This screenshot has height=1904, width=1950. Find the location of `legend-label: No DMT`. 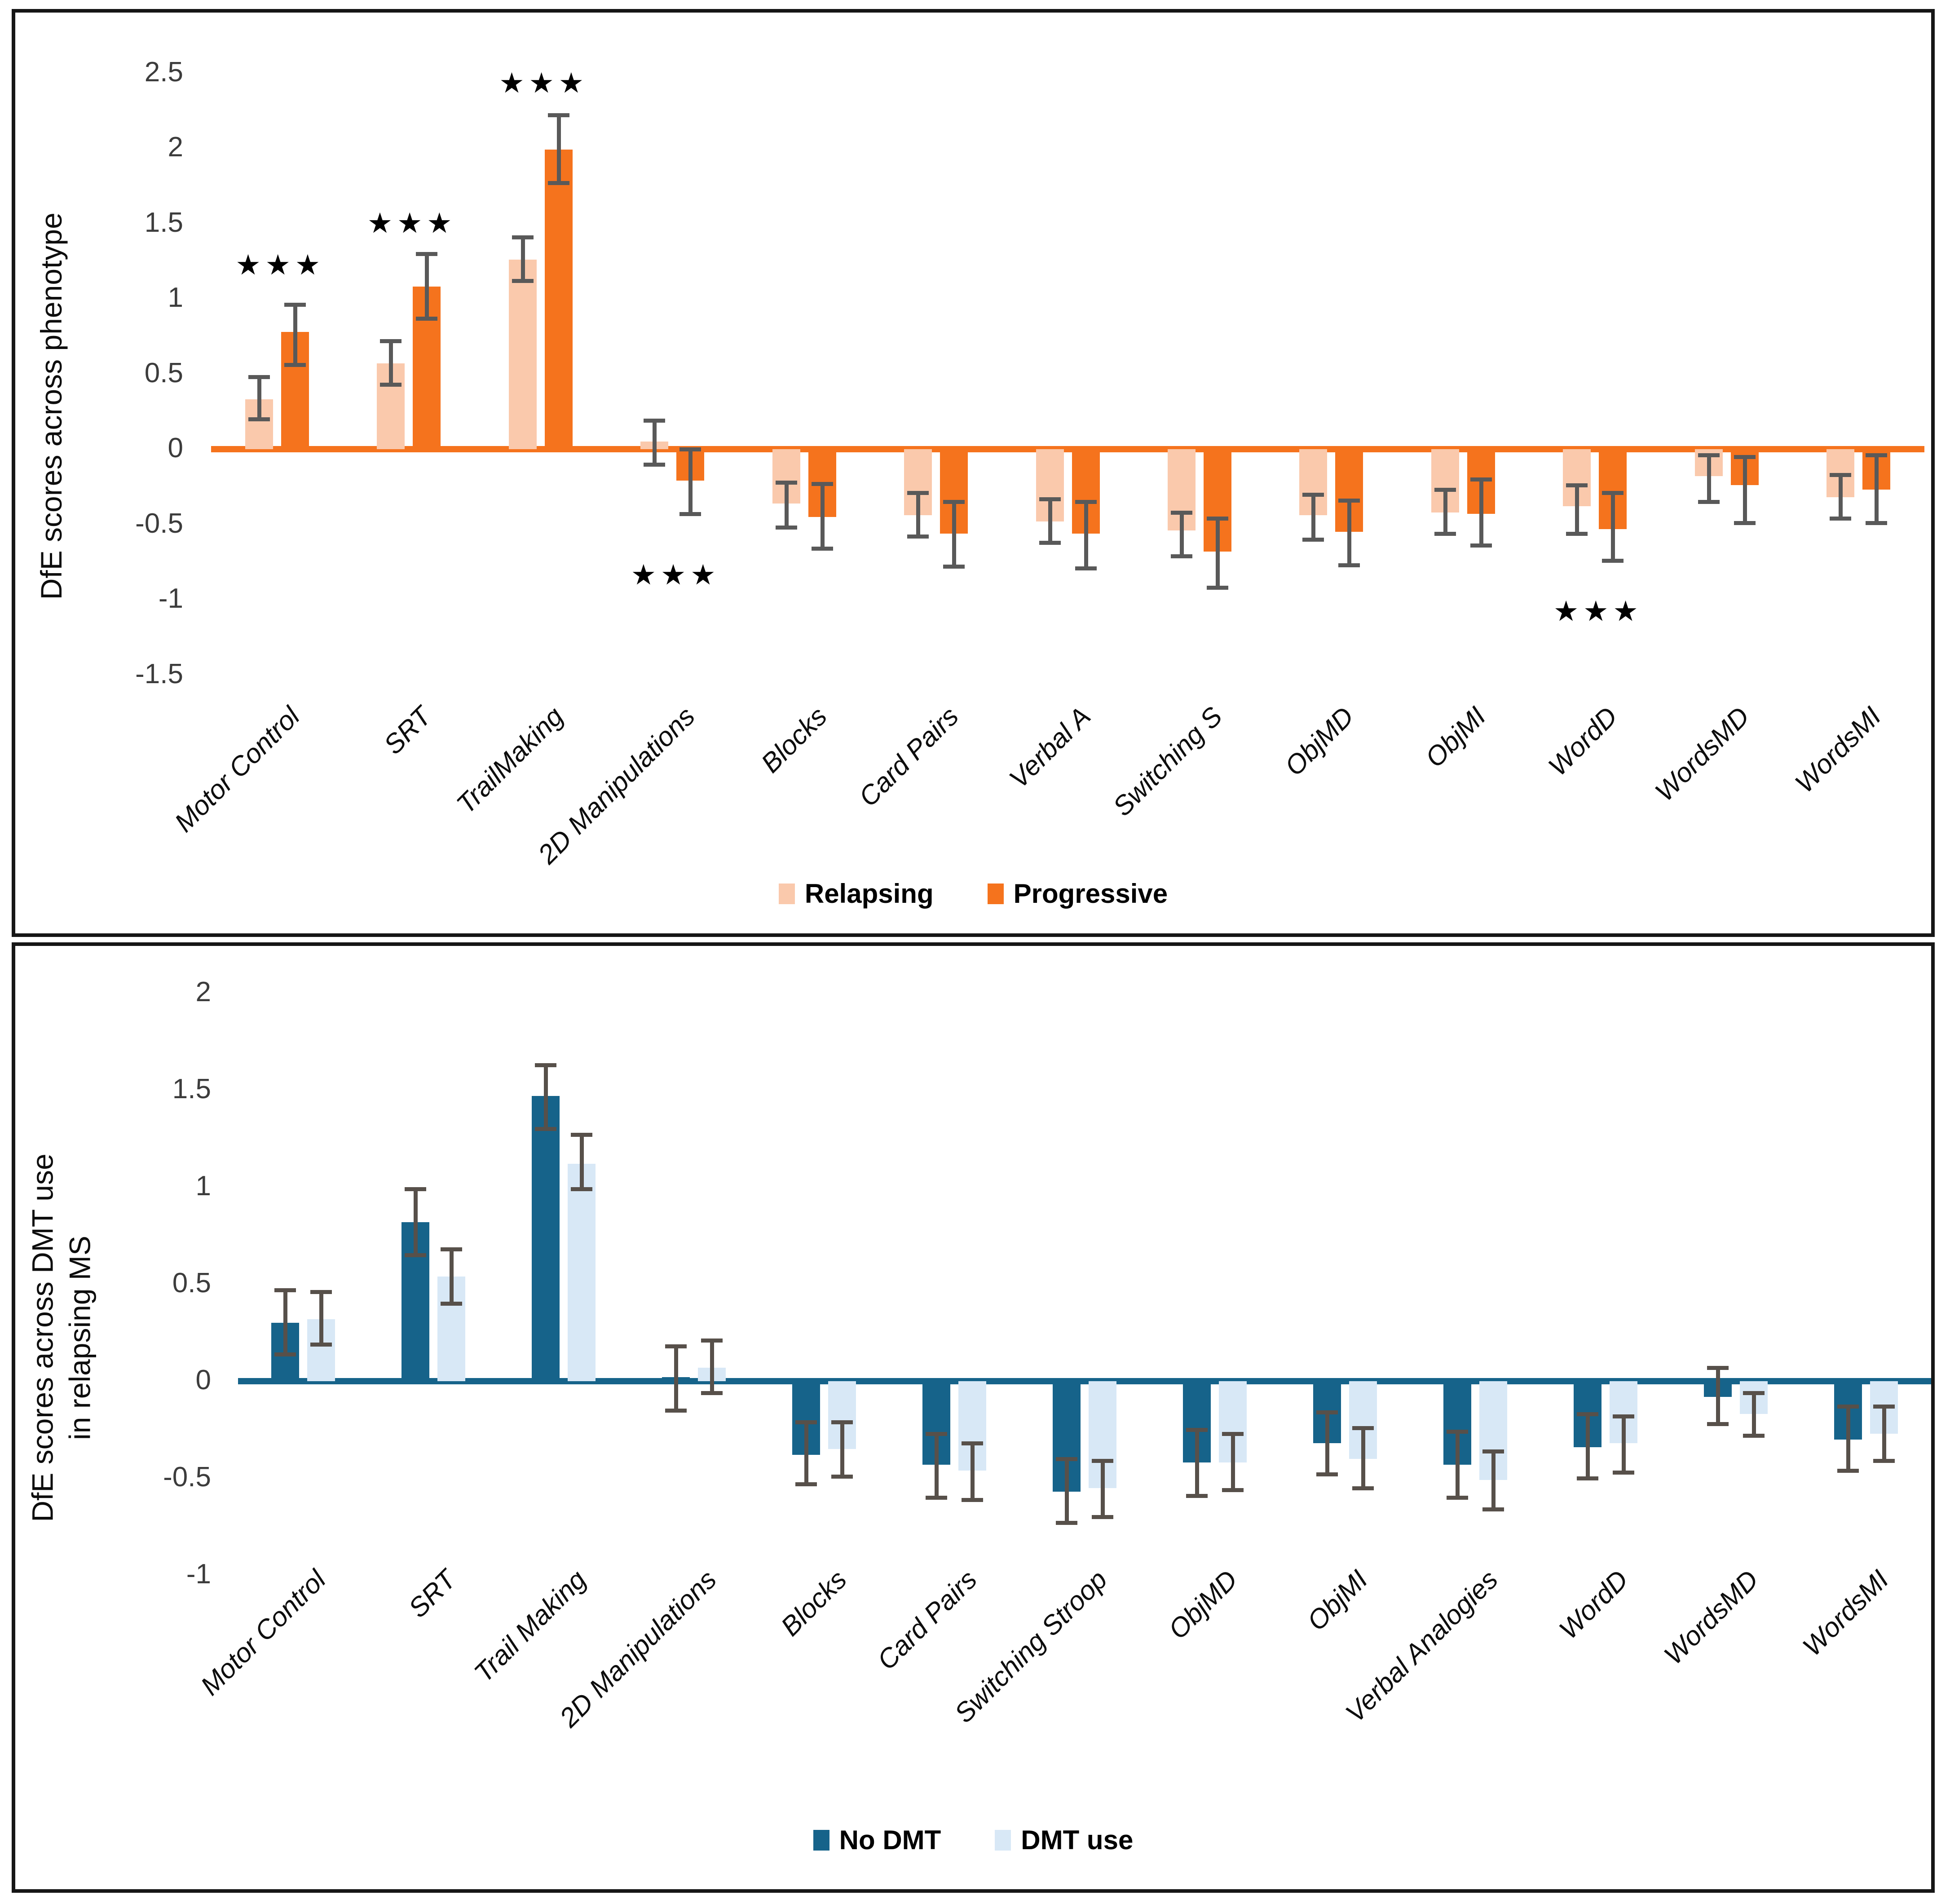

legend-label: No DMT is located at coordinates (890, 1840).